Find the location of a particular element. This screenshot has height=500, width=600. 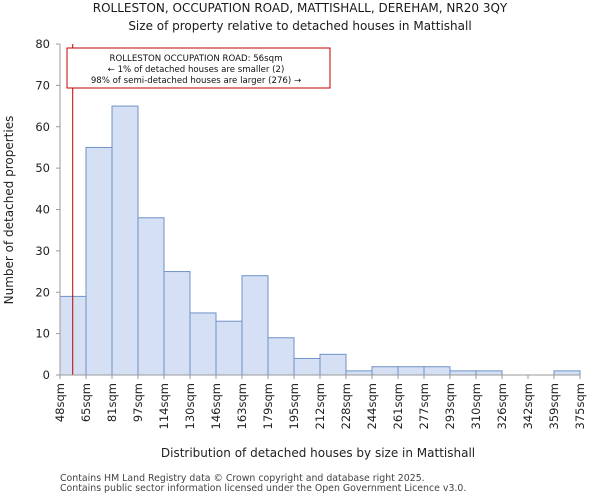

x-tick-label: 97sqm is located at coordinates (138, 402).